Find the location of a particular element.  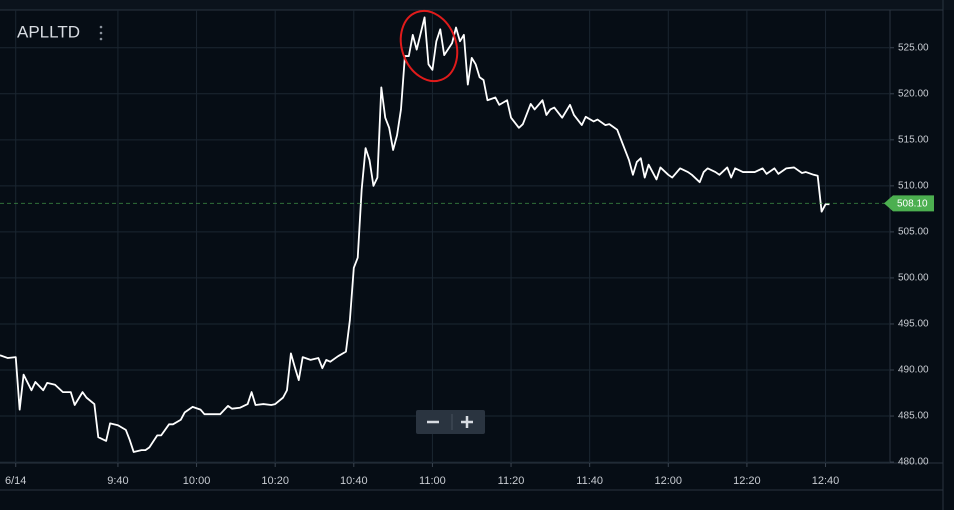

chart-title: APLLTD is located at coordinates (48, 31).